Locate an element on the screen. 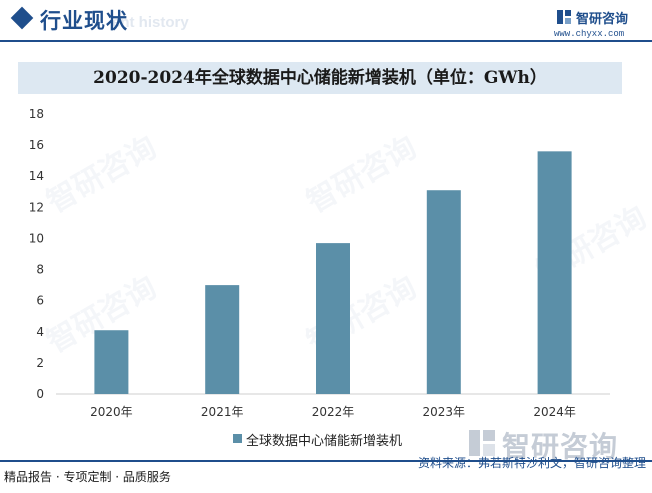 This screenshot has height=493, width=652. footer: 精品报告 · 专项定制 · 品质服务 资料来源：弗若斯特沙利文，智研咨询整理 is located at coordinates (326, 474).